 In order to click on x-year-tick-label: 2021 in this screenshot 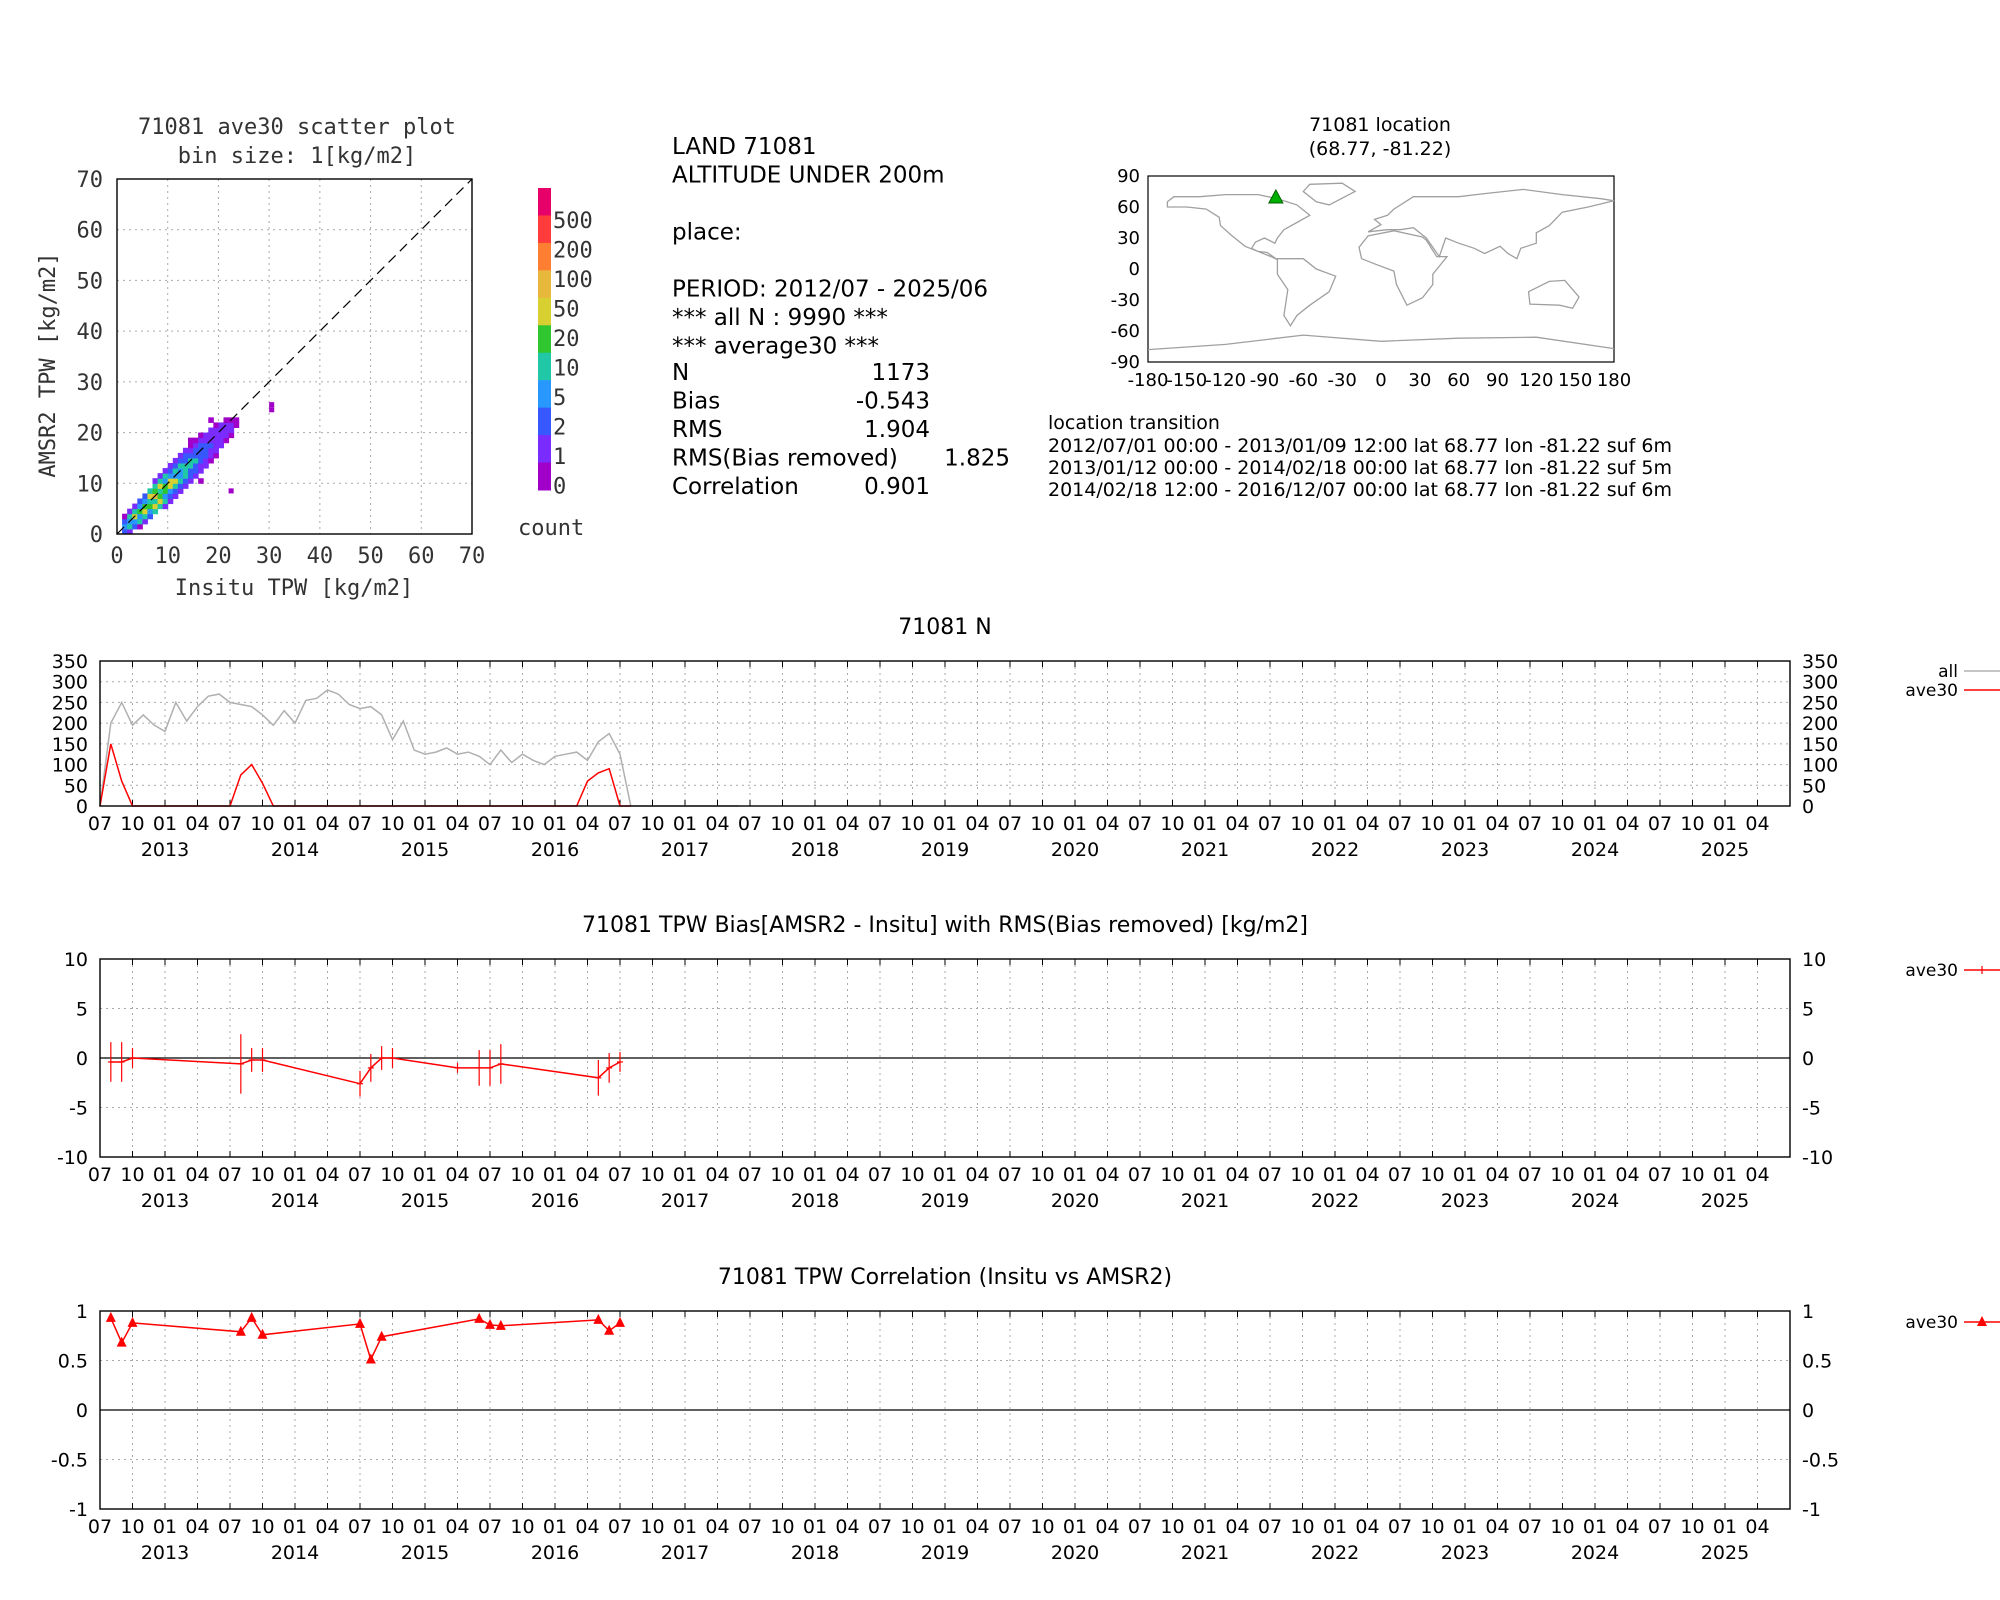, I will do `click(1205, 850)`.